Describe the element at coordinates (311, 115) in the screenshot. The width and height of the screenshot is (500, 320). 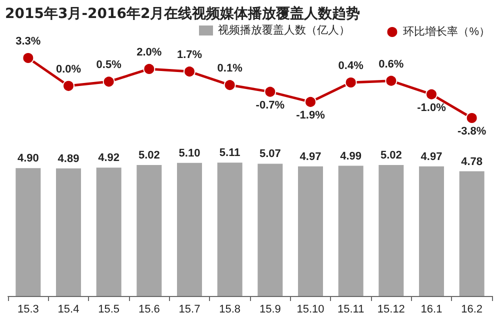
I see `data-label: -1.9%` at that location.